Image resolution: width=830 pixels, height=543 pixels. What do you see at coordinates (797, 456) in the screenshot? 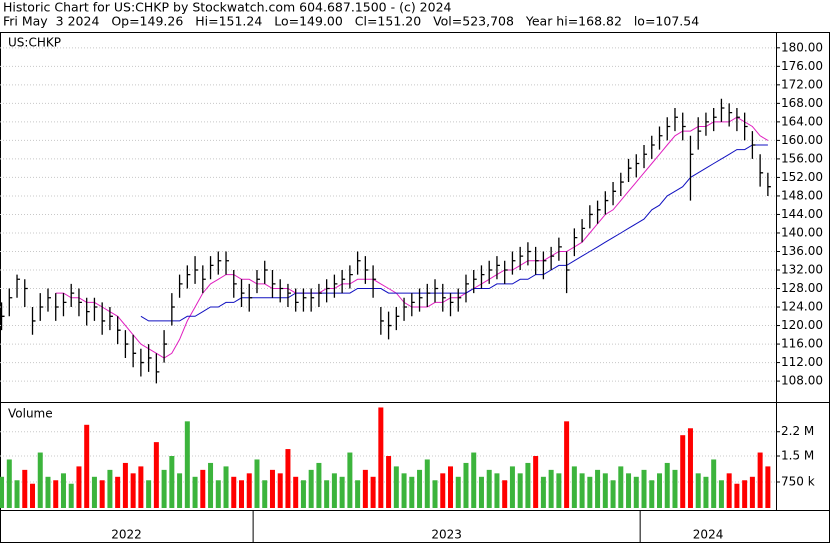
I see `y-tick-label: 1.5 M` at bounding box center [797, 456].